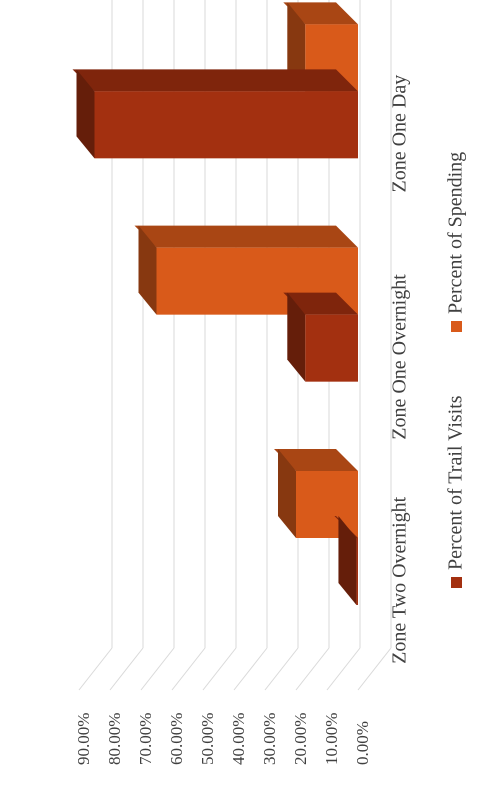  Describe the element at coordinates (300, 739) in the screenshot. I see `y-tick-label: 20.00%` at that location.